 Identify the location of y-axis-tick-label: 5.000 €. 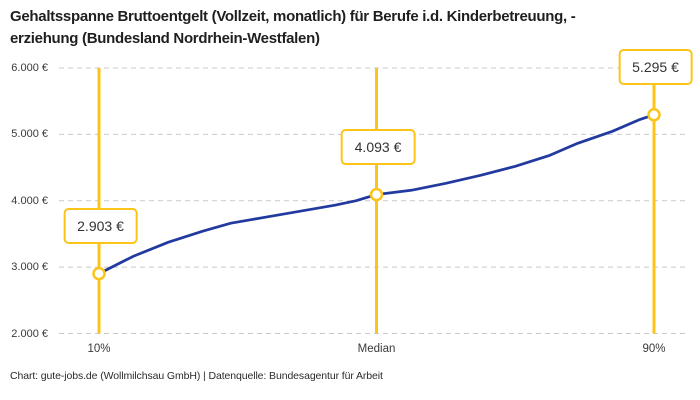
(29, 134).